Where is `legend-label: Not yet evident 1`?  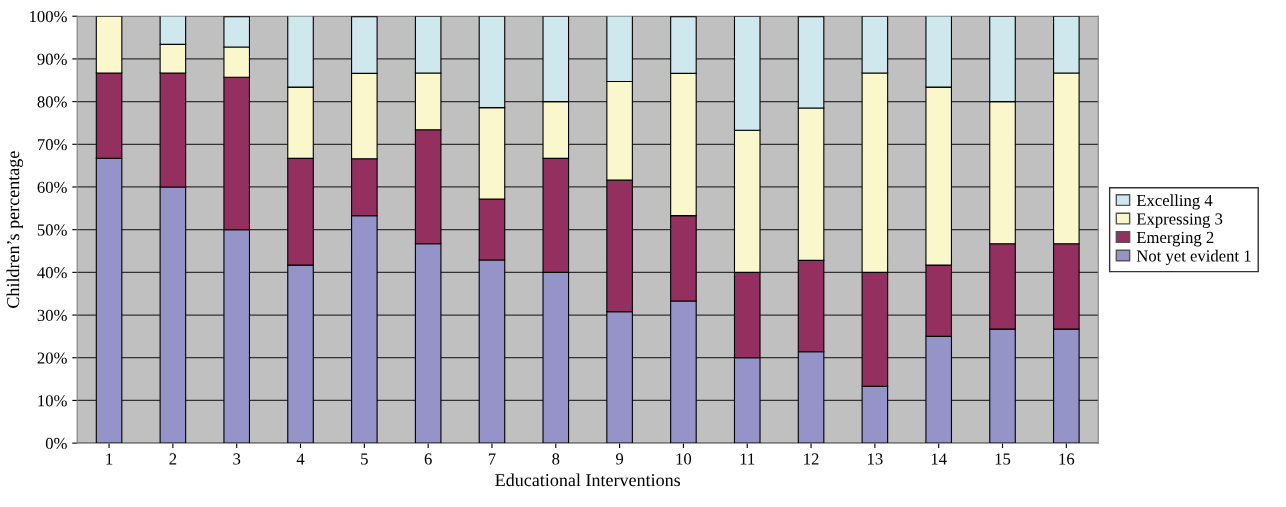
legend-label: Not yet evident 1 is located at coordinates (1193, 257).